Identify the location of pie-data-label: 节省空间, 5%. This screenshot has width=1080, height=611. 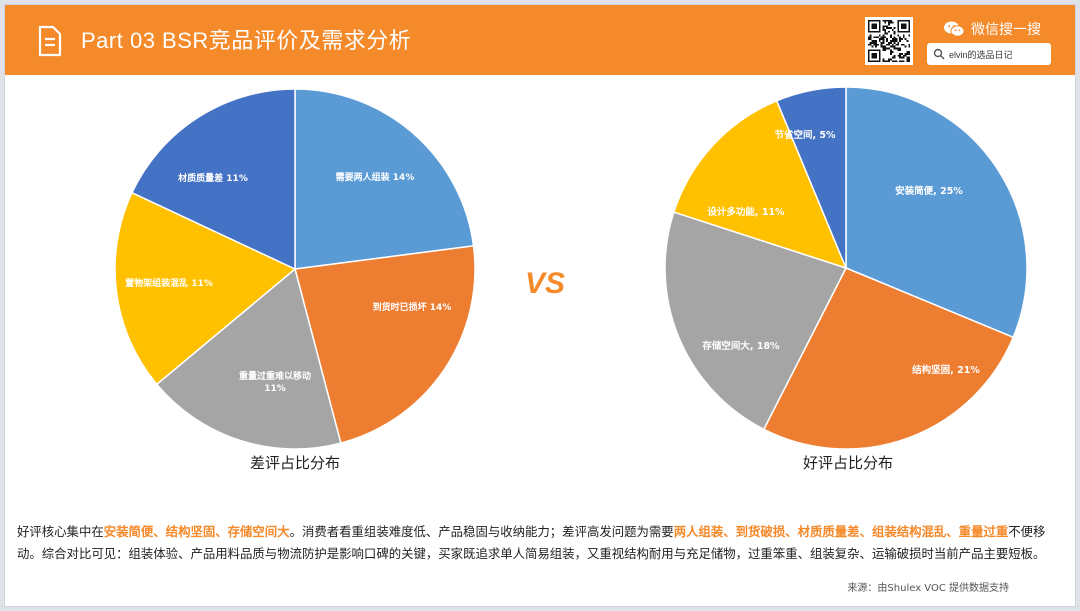
(805, 135).